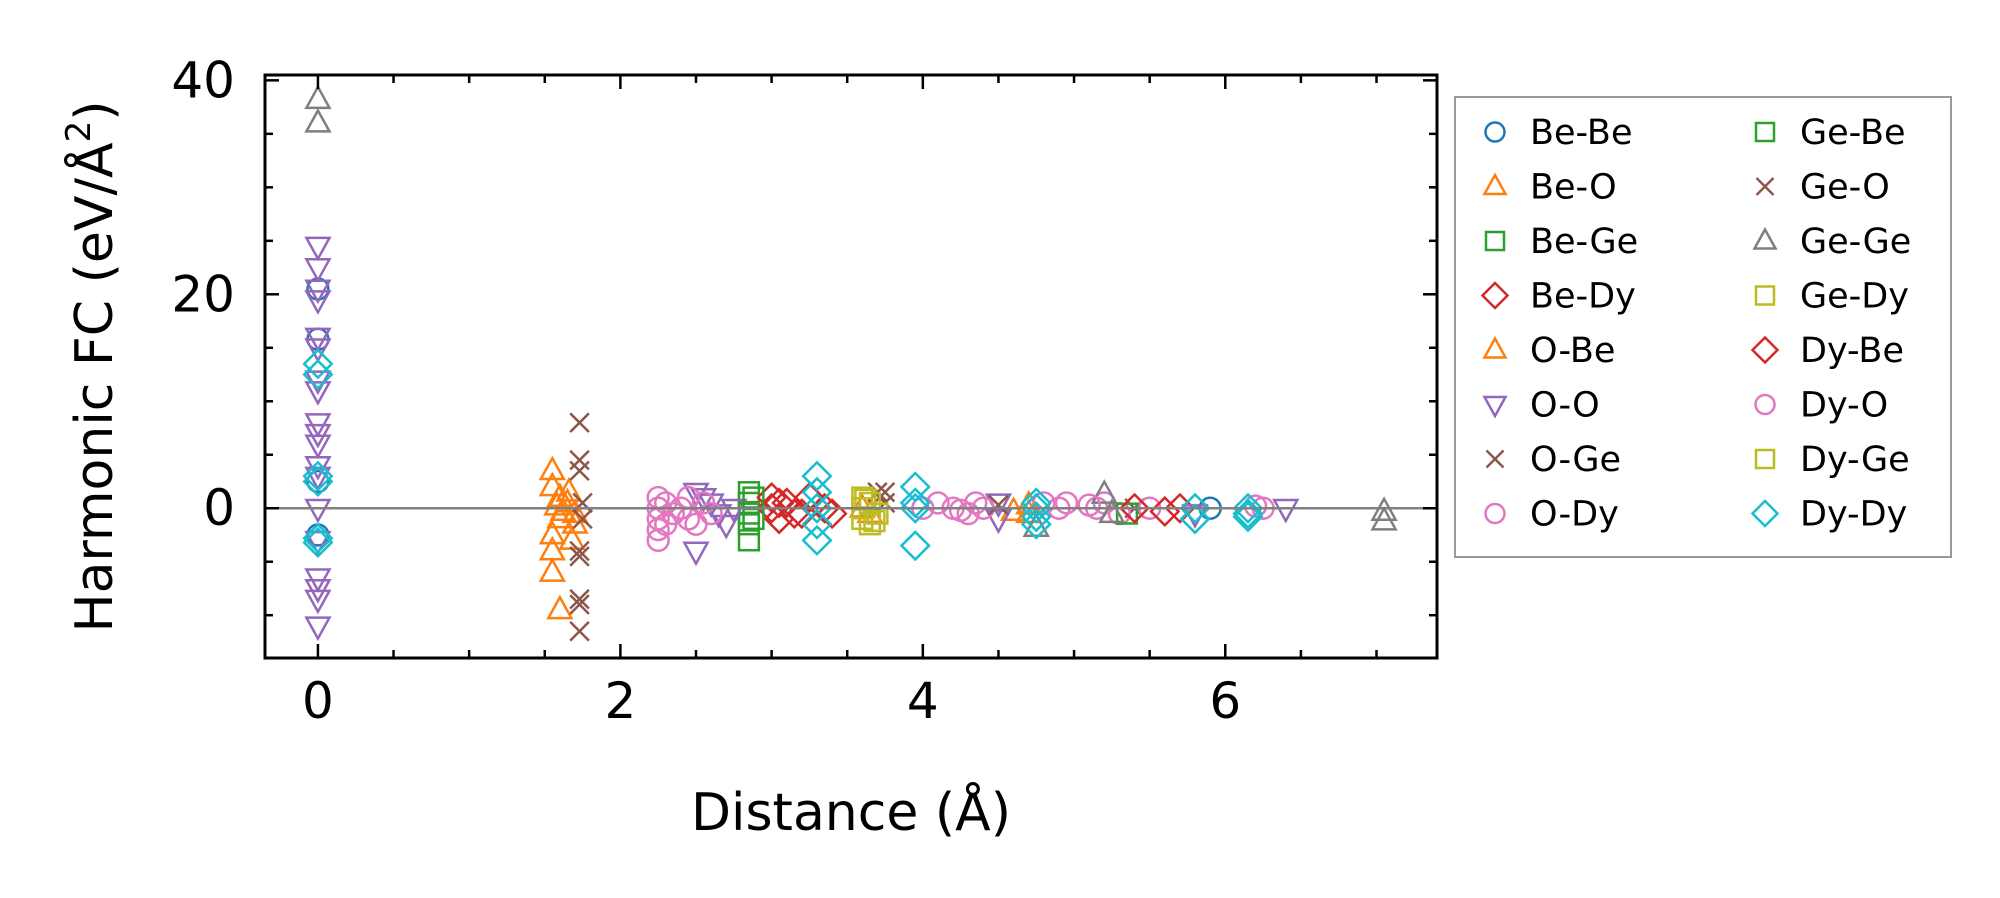  What do you see at coordinates (94, 387) in the screenshot?
I see `y-axis-label-main: Harmonic FC (eV/Å` at bounding box center [94, 387].